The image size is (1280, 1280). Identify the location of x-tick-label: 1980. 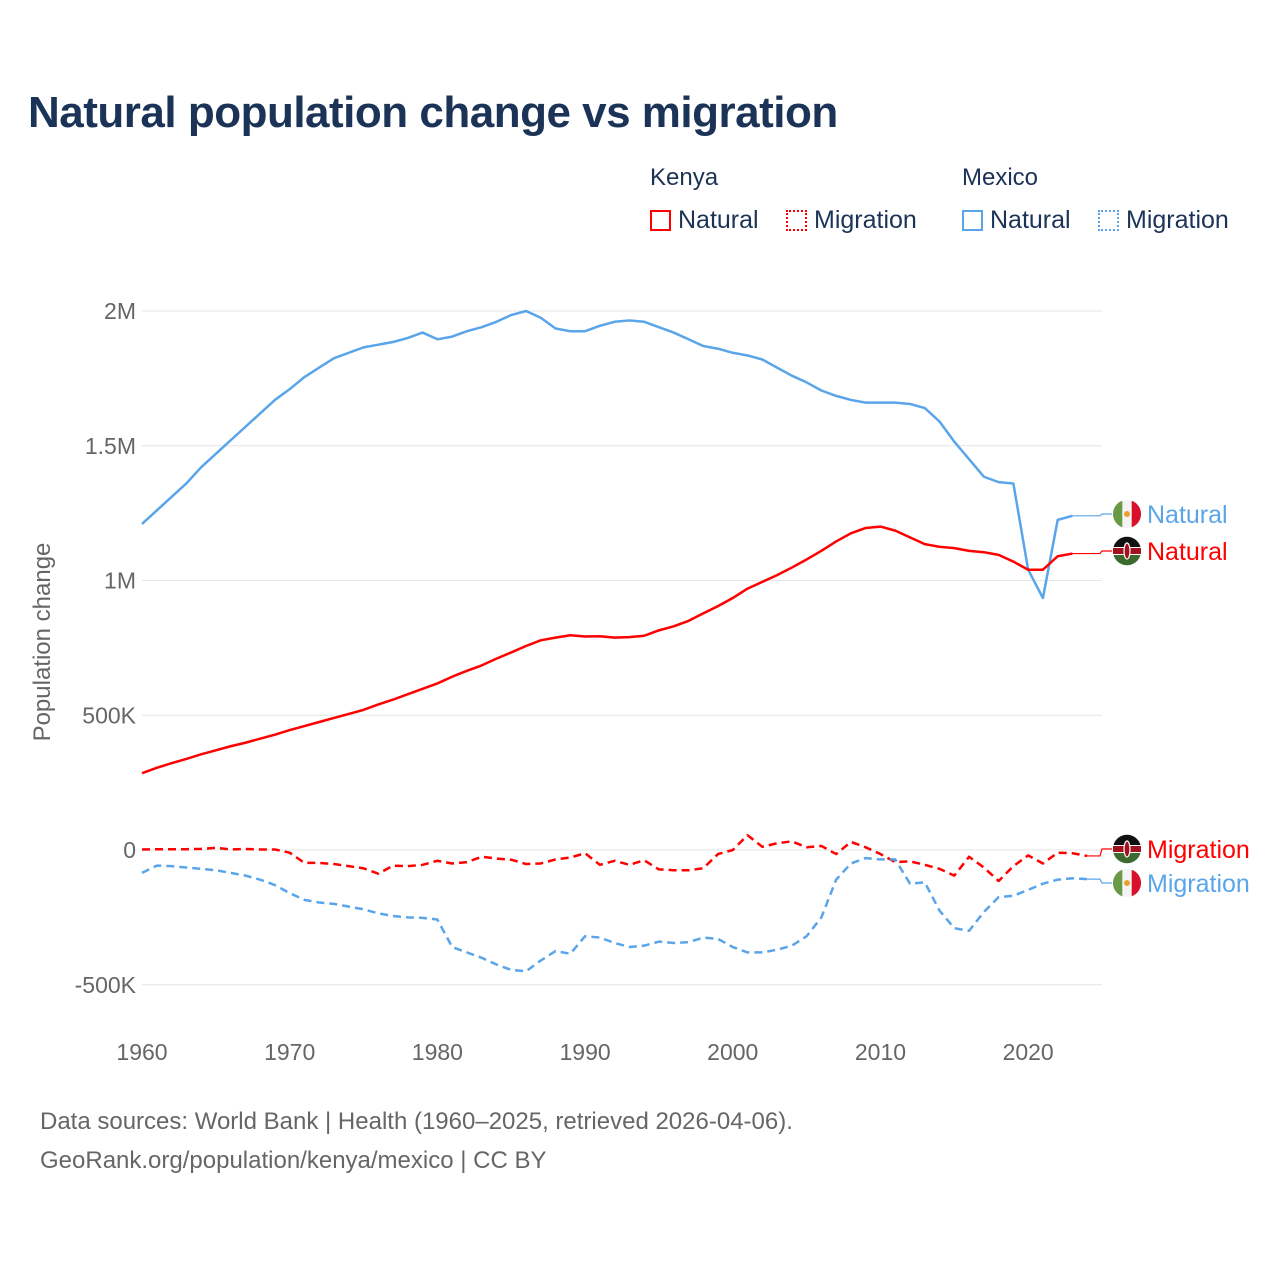
(437, 1052).